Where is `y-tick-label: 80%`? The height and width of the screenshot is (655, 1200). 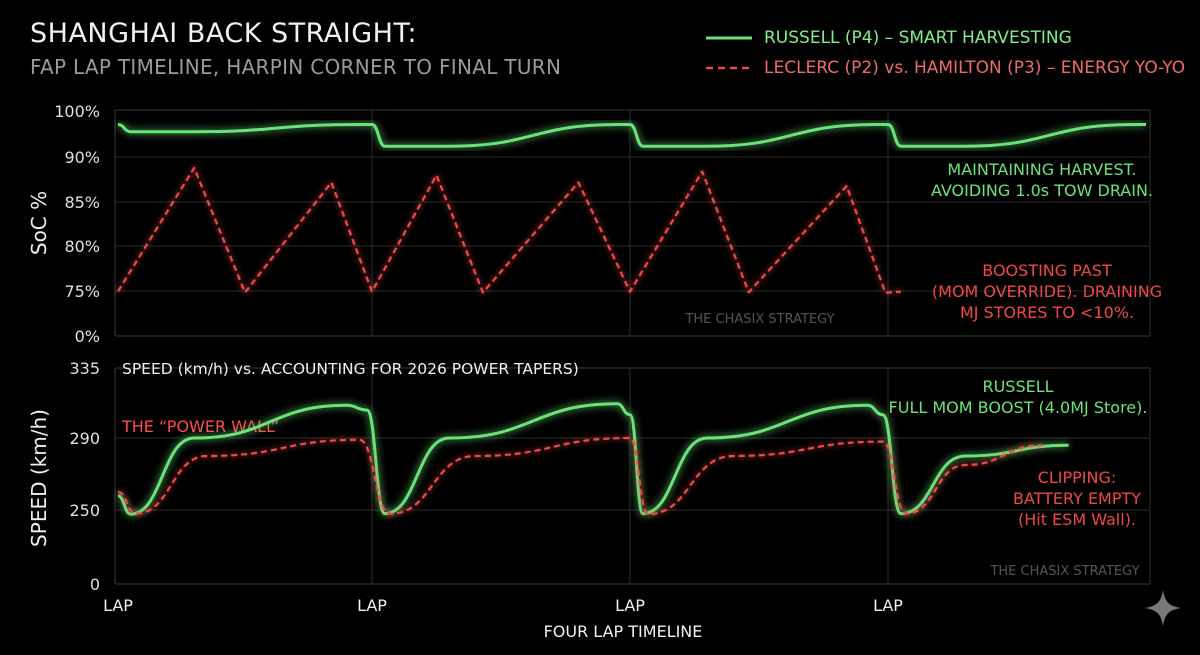
y-tick-label: 80% is located at coordinates (82, 246).